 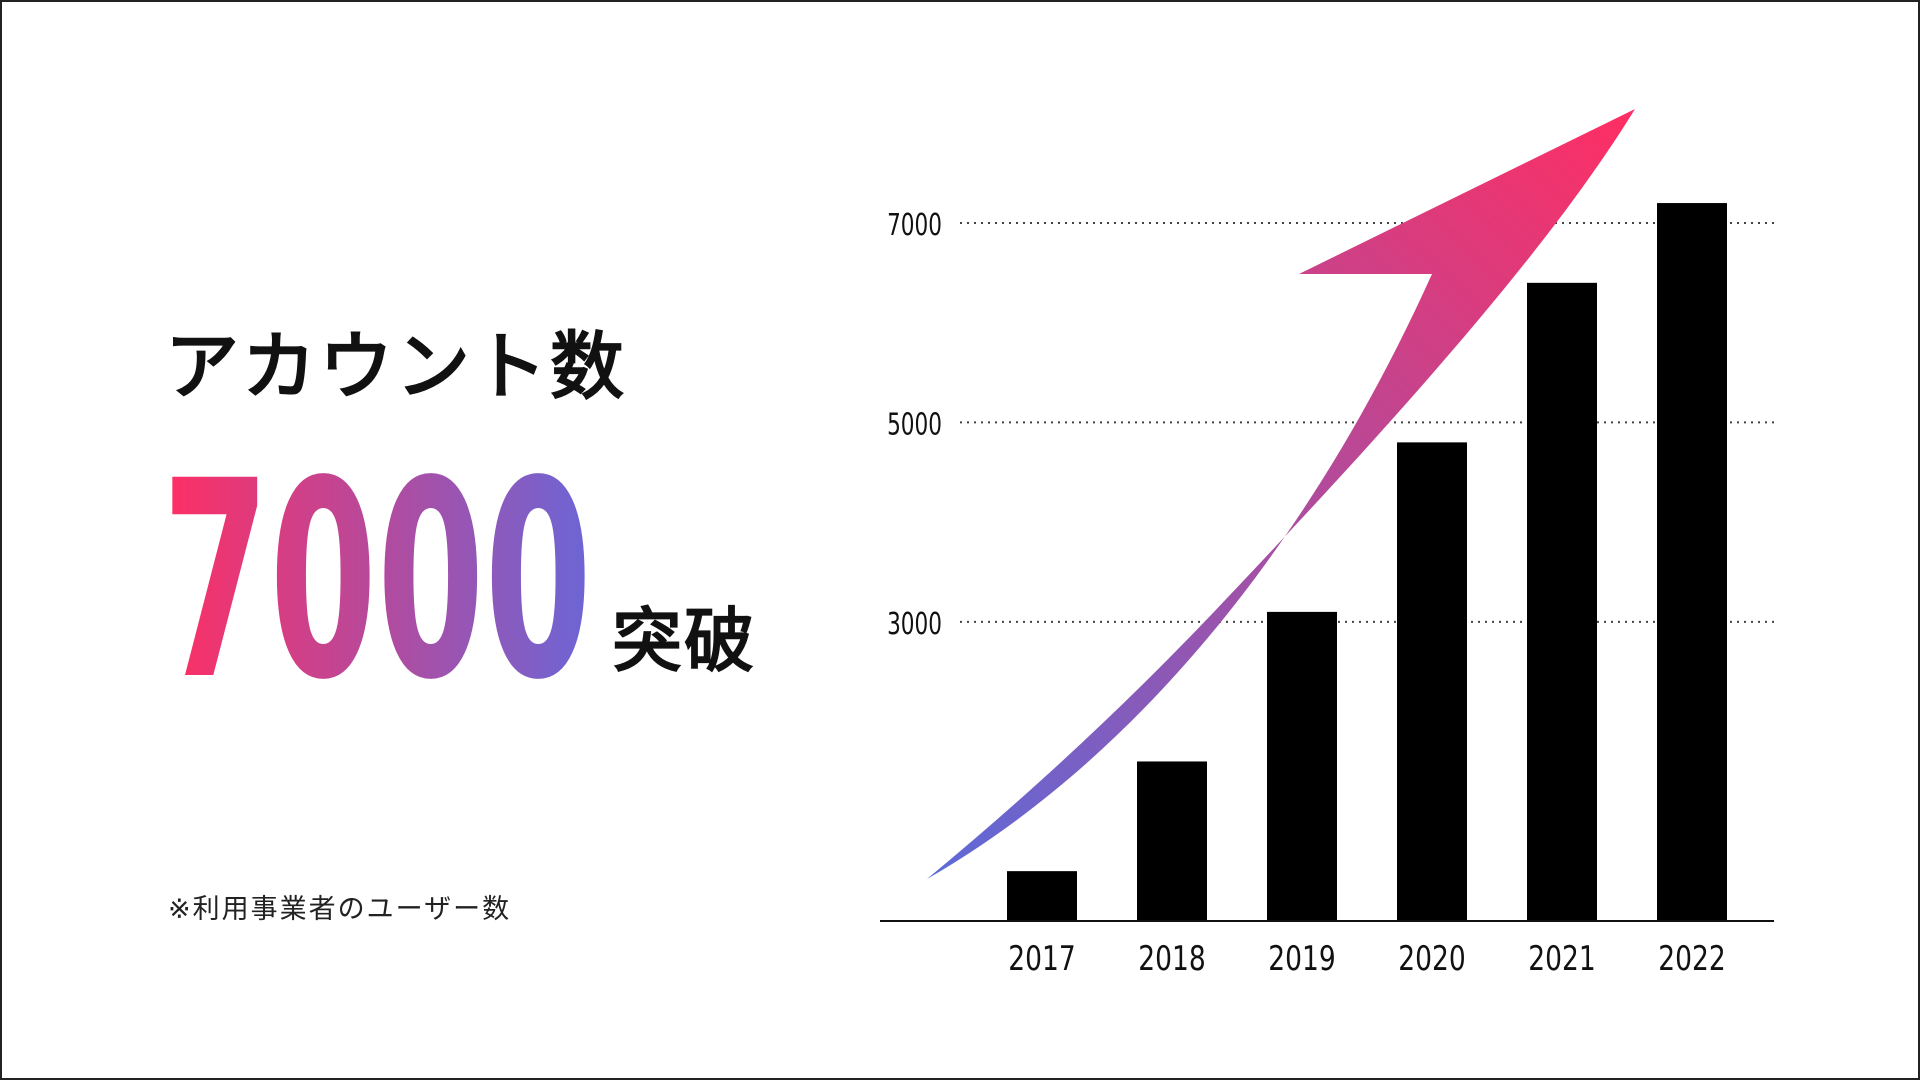 I want to click on bar-2018, so click(x=1172, y=841).